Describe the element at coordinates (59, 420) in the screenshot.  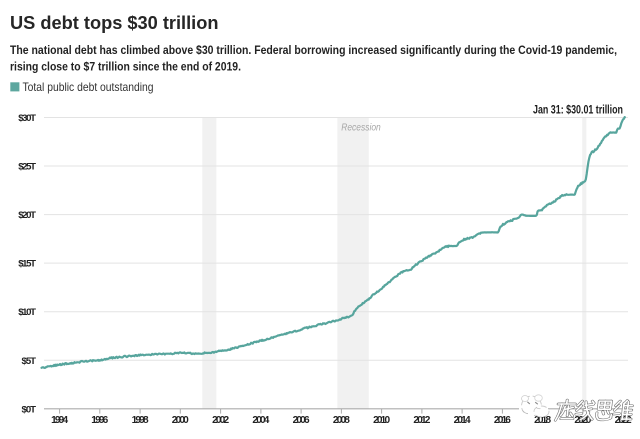
I see `svg-text: 1994` at that location.